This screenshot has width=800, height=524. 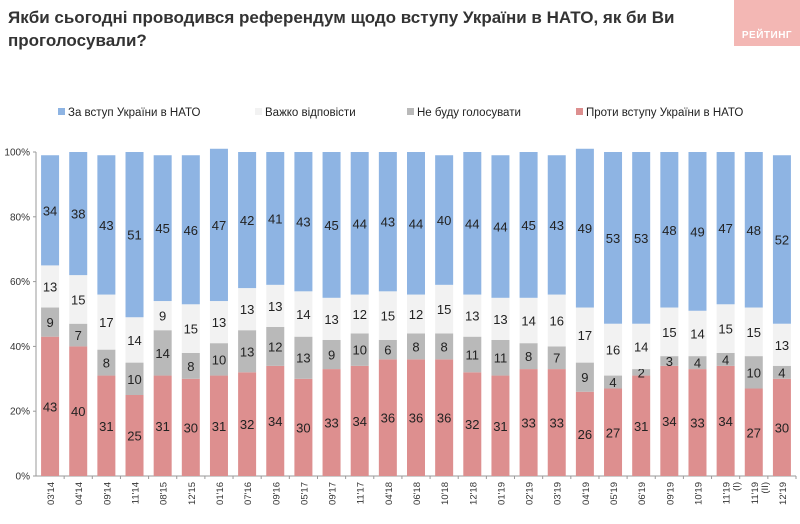 I want to click on legend-label: Не буду голосувати, so click(x=469, y=113).